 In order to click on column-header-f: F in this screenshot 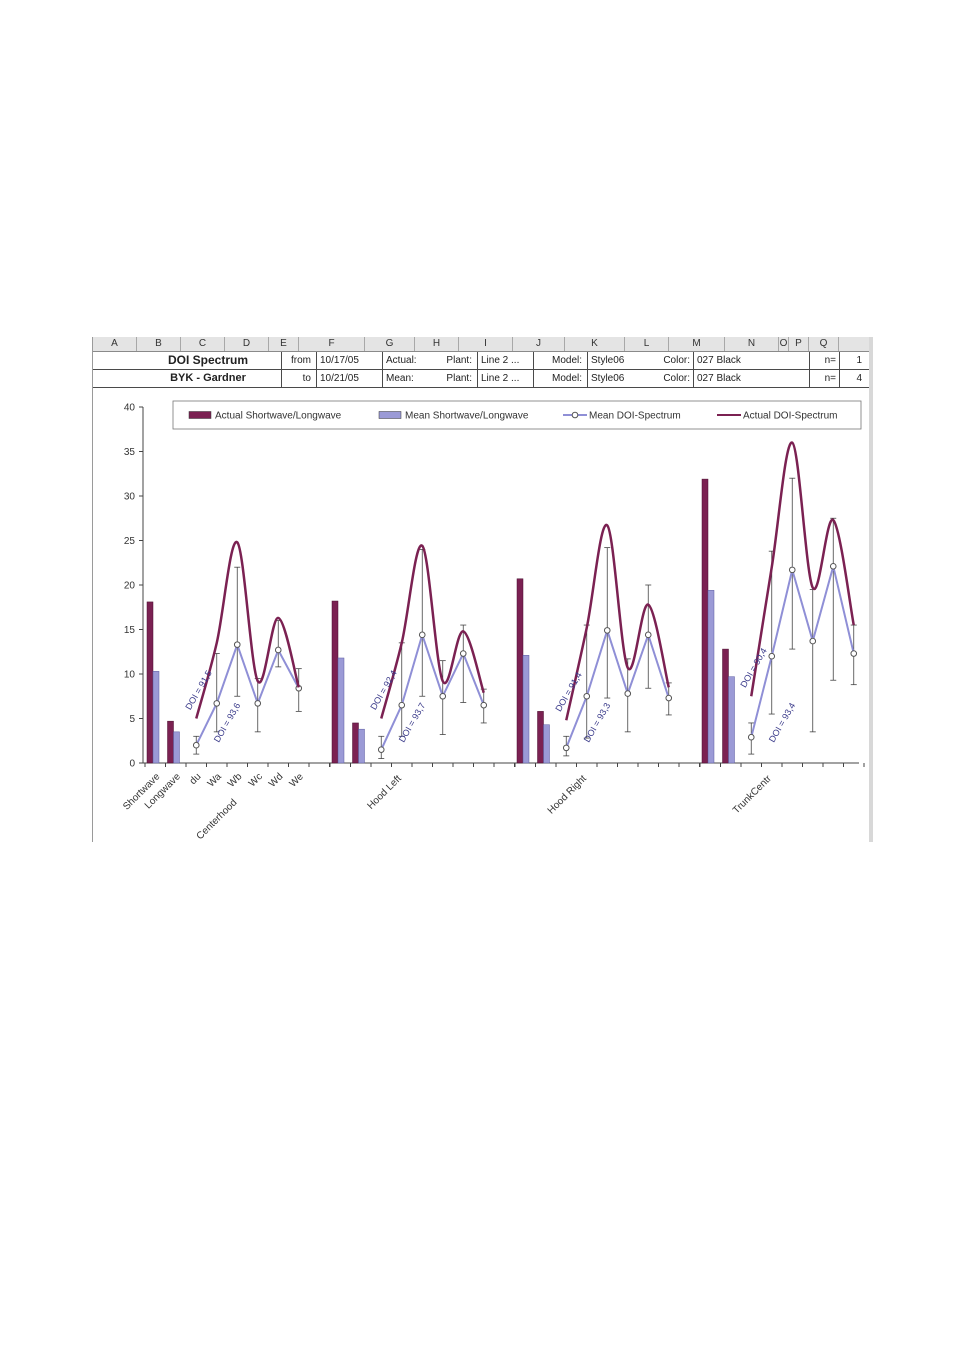, I will do `click(332, 344)`.